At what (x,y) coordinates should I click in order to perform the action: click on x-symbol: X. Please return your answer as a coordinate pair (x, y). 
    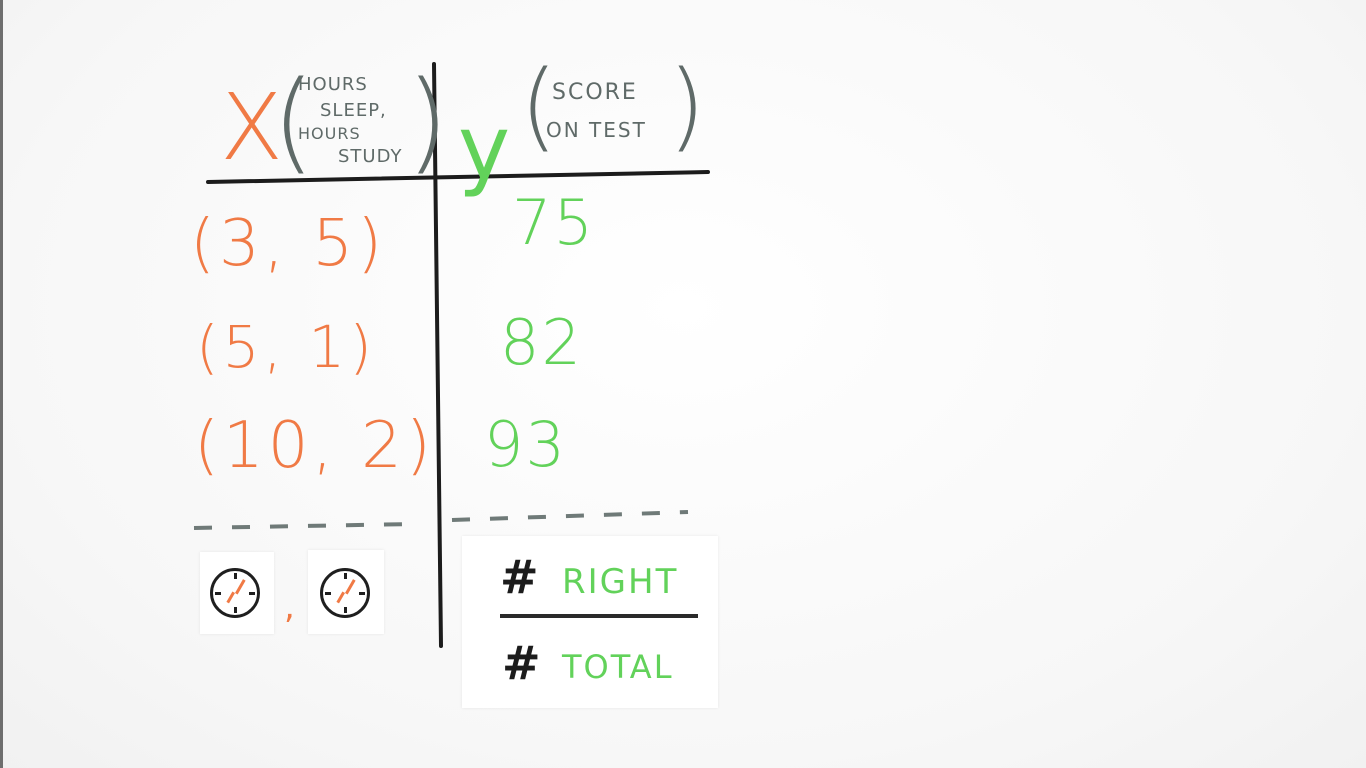
    Looking at the image, I should click on (252, 127).